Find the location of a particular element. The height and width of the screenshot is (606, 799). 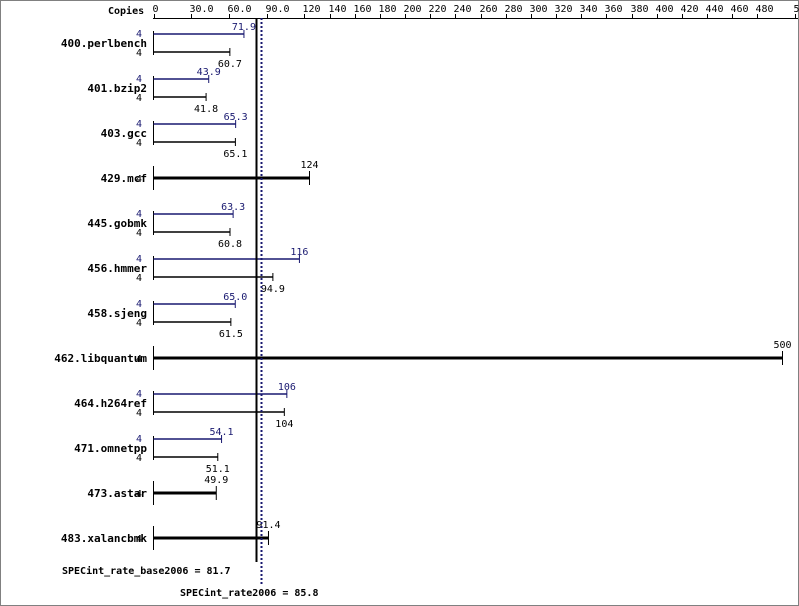

axis-tick-label: 380 is located at coordinates (640, 9).